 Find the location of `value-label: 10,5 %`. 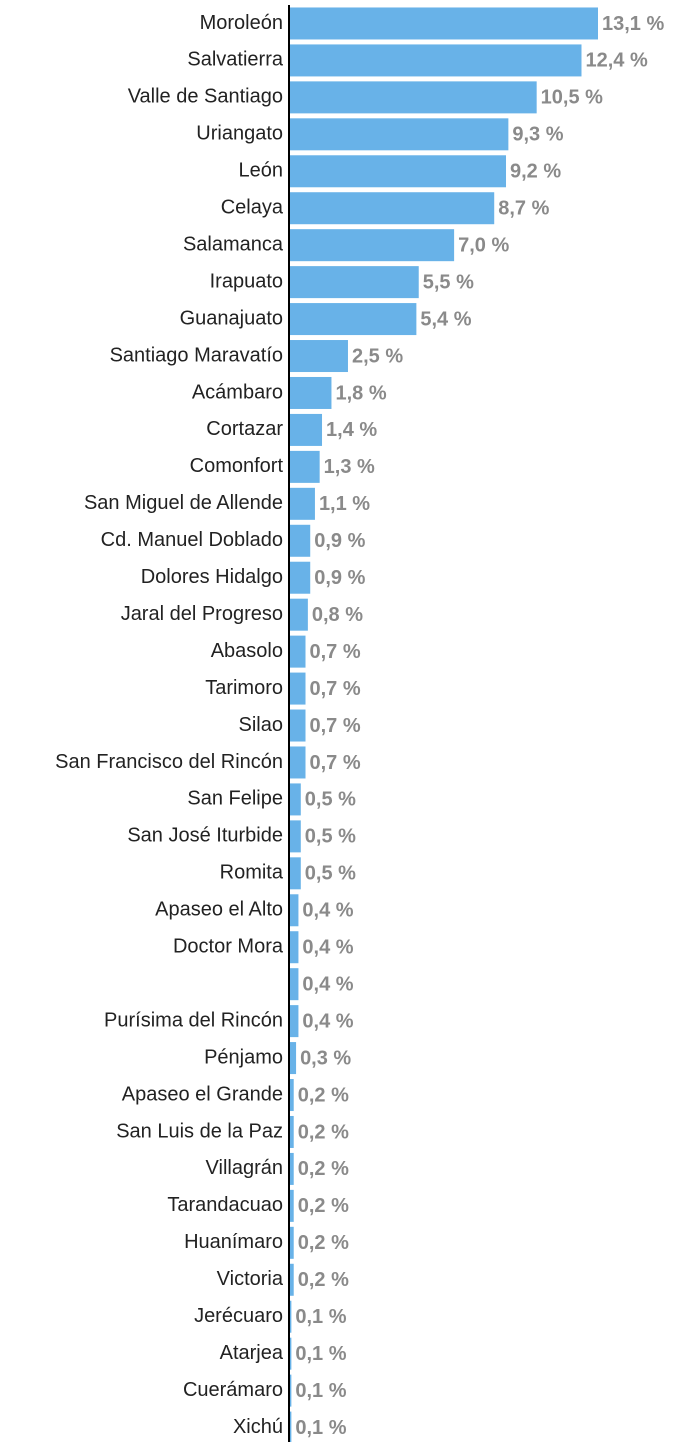

value-label: 10,5 % is located at coordinates (572, 98).